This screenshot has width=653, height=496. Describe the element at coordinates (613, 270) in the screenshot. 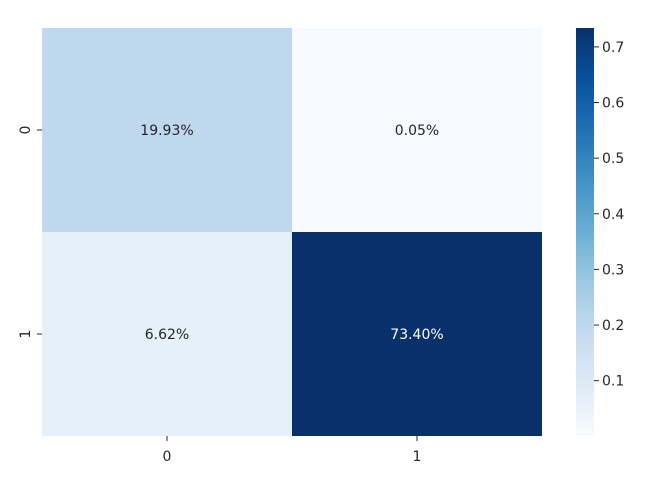

I see `colorbar-tick-label: 0.3` at that location.